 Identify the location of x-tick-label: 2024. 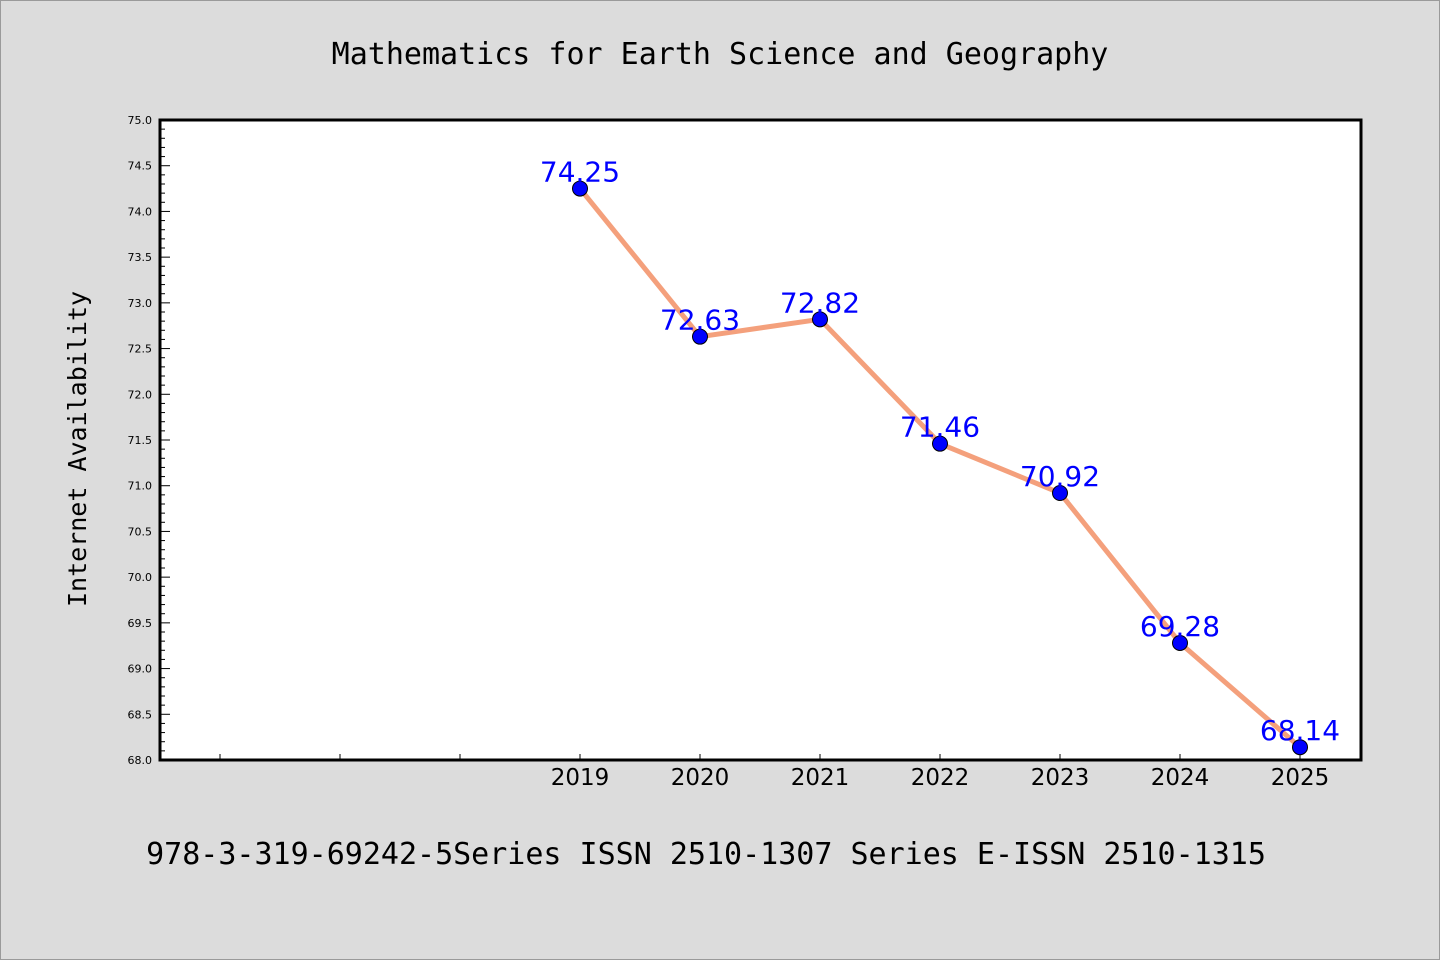
(1180, 778).